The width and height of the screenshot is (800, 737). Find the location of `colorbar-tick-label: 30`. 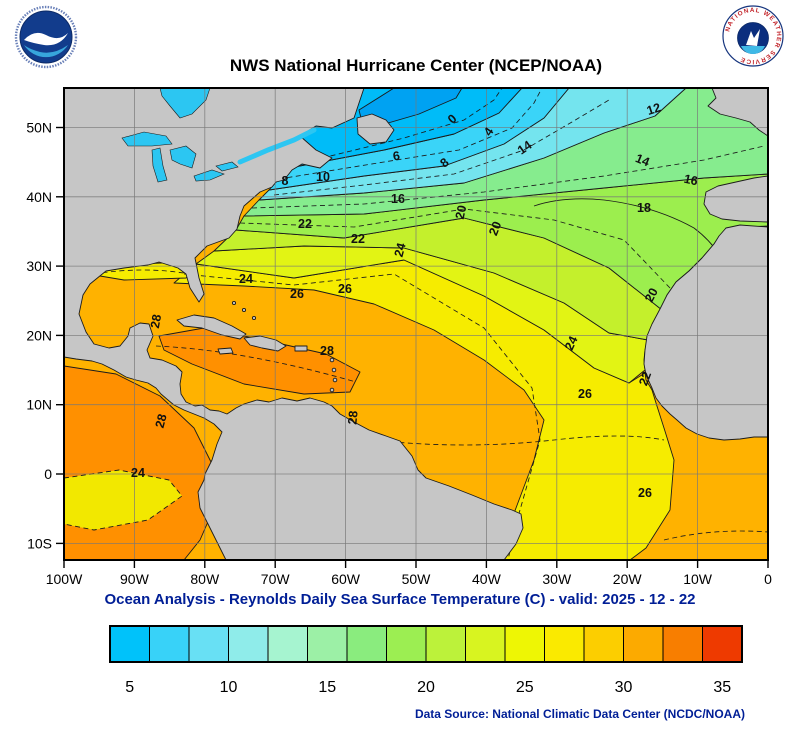

colorbar-tick-label: 30 is located at coordinates (624, 687).